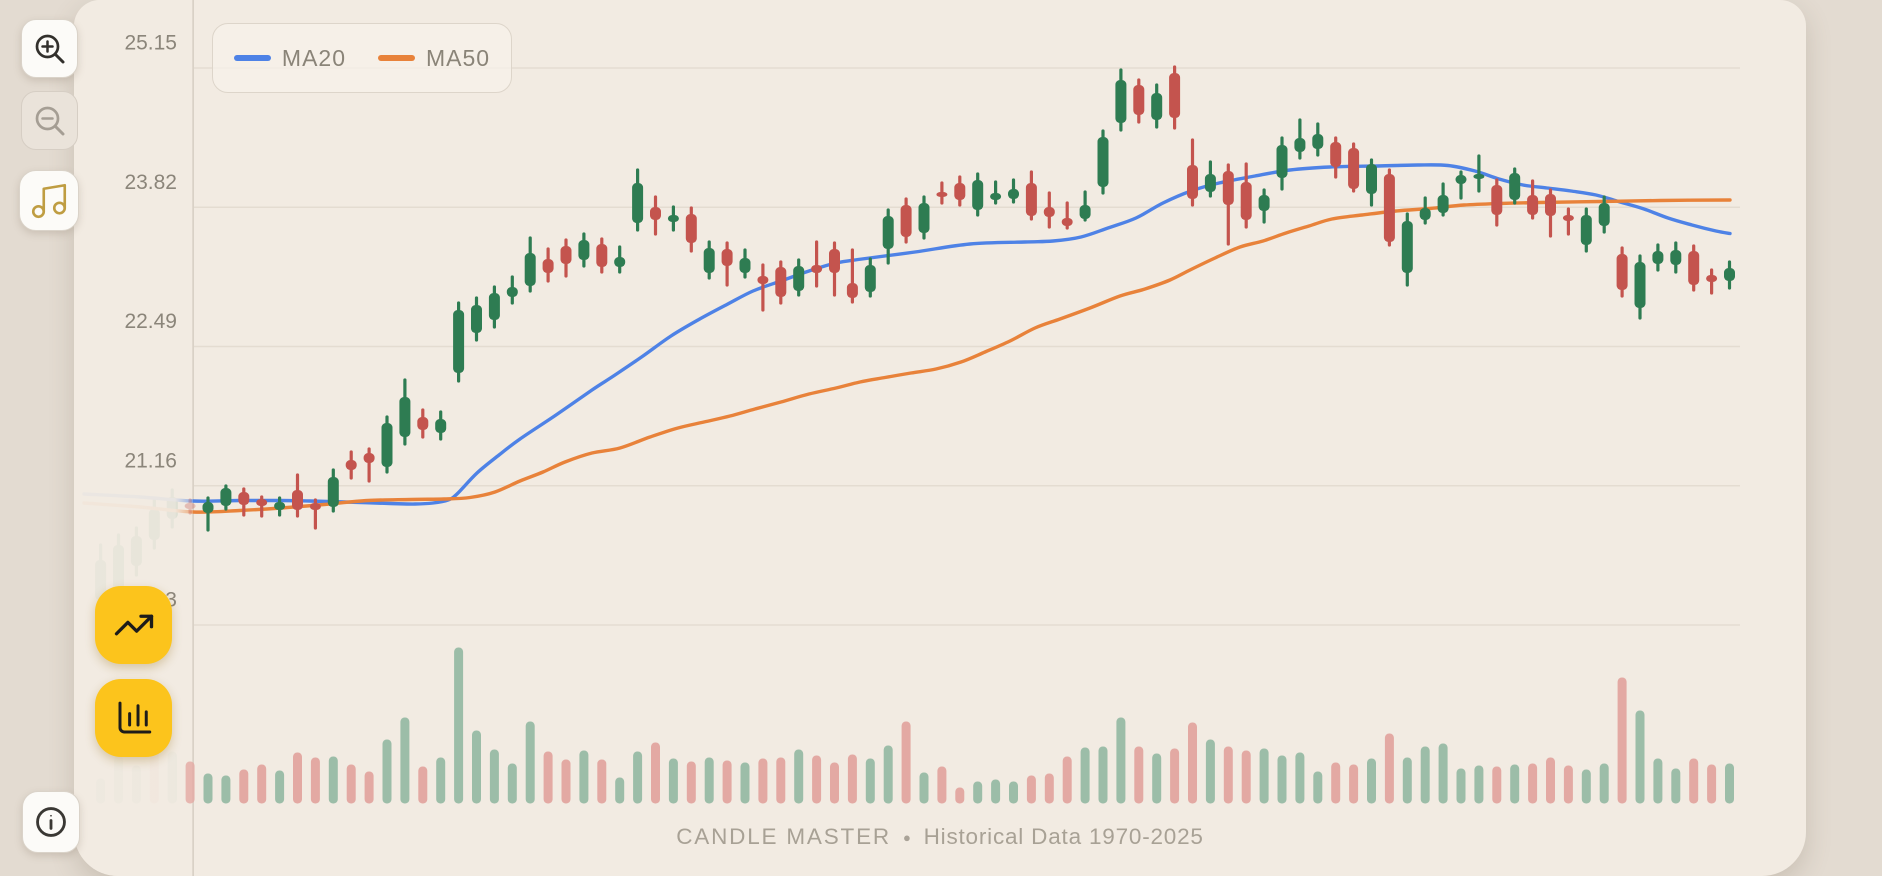 The height and width of the screenshot is (876, 1882). Describe the element at coordinates (150, 460) in the screenshot. I see `svg-text: 21.16` at that location.